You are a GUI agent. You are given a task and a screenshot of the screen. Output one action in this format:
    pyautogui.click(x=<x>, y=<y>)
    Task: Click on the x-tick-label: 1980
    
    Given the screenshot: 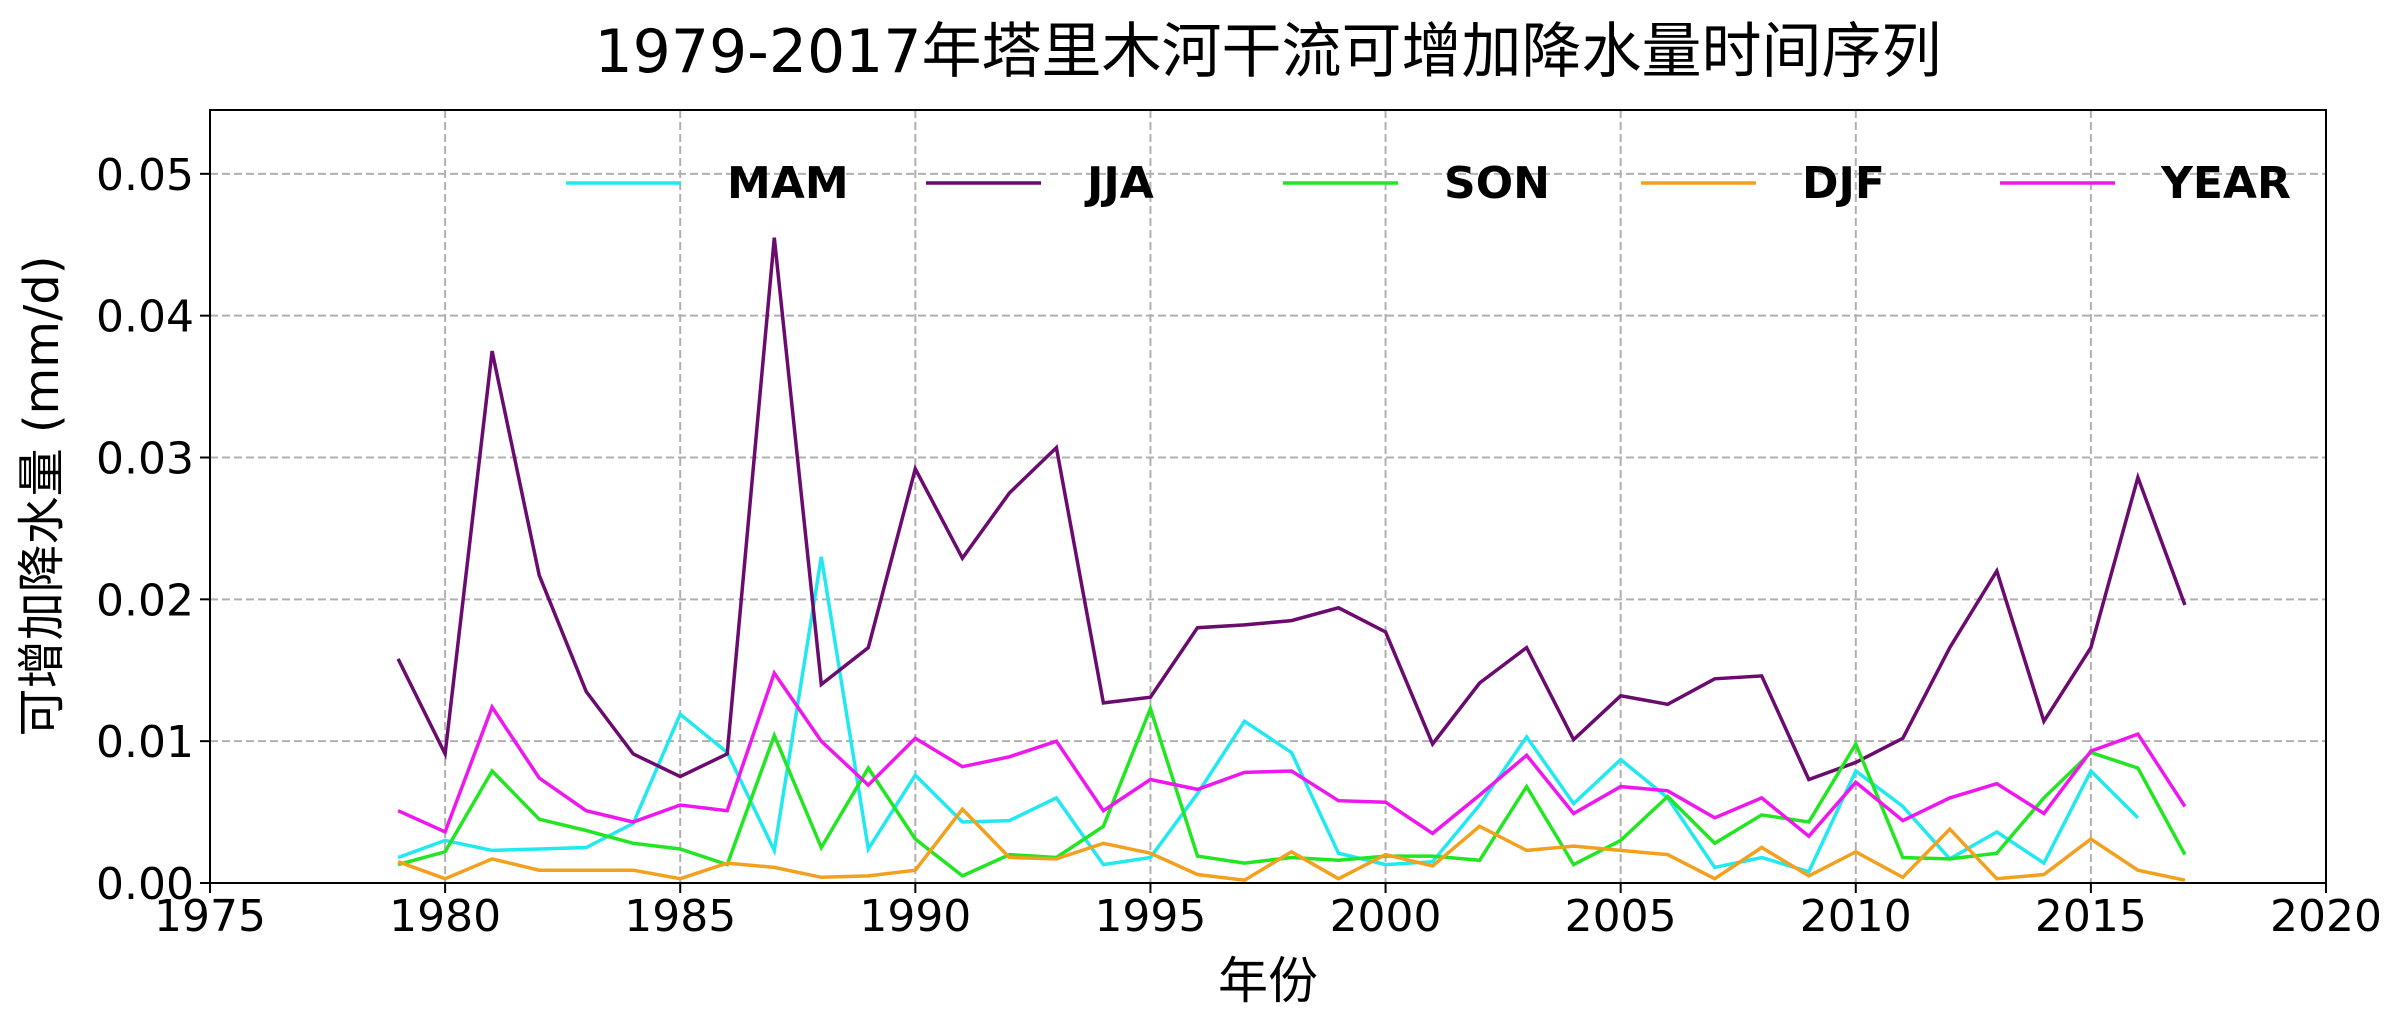 What is the action you would take?
    pyautogui.click(x=445, y=916)
    